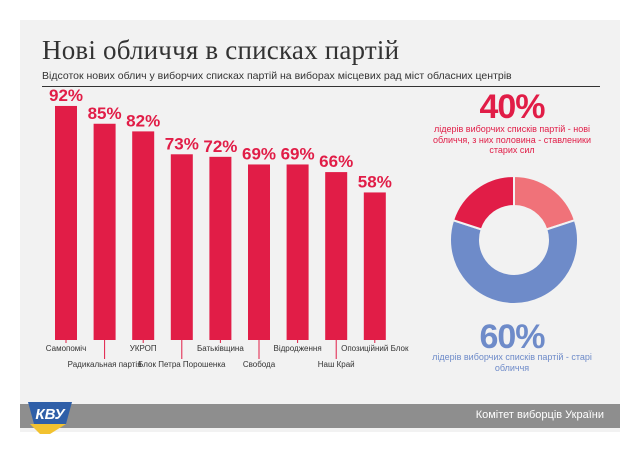  What do you see at coordinates (105, 113) in the screenshot?
I see `bar-value-label: 85%` at bounding box center [105, 113].